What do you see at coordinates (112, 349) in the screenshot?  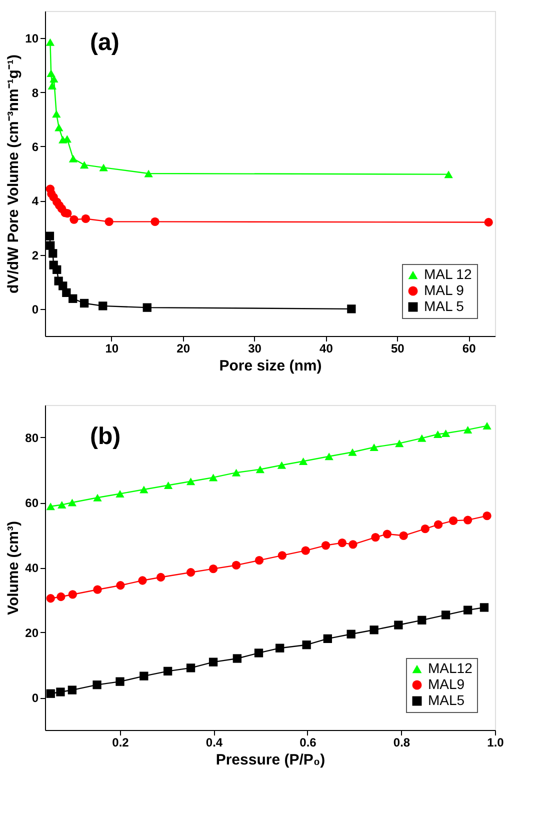 I see `x-tick-label: 10` at bounding box center [112, 349].